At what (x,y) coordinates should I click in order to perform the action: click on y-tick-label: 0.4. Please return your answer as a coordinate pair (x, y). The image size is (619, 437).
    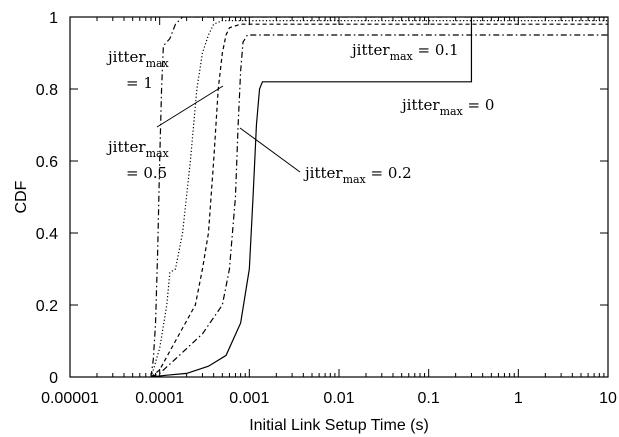
    Looking at the image, I should click on (47, 234).